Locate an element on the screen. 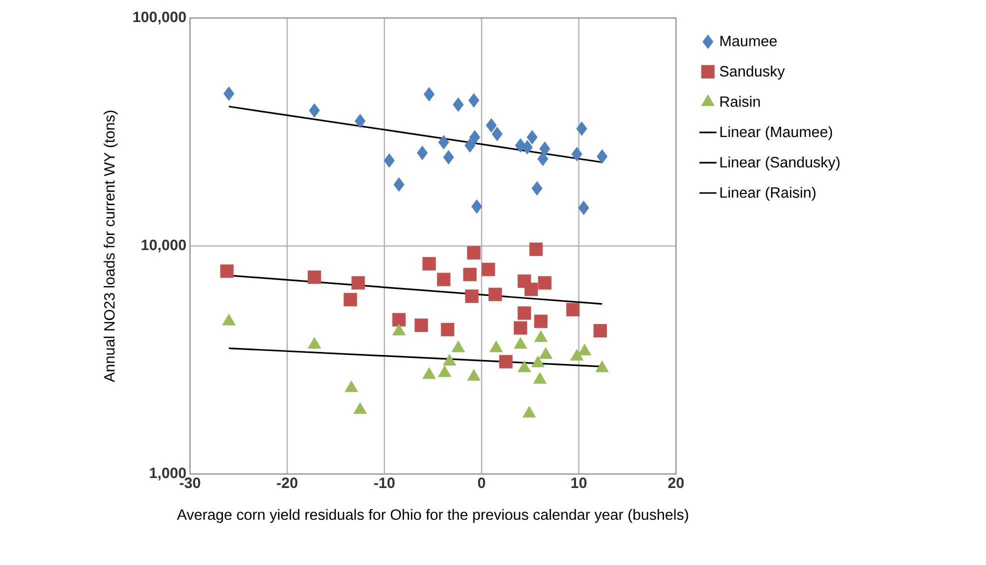  y-tick-label: 100,000 is located at coordinates (159, 18).